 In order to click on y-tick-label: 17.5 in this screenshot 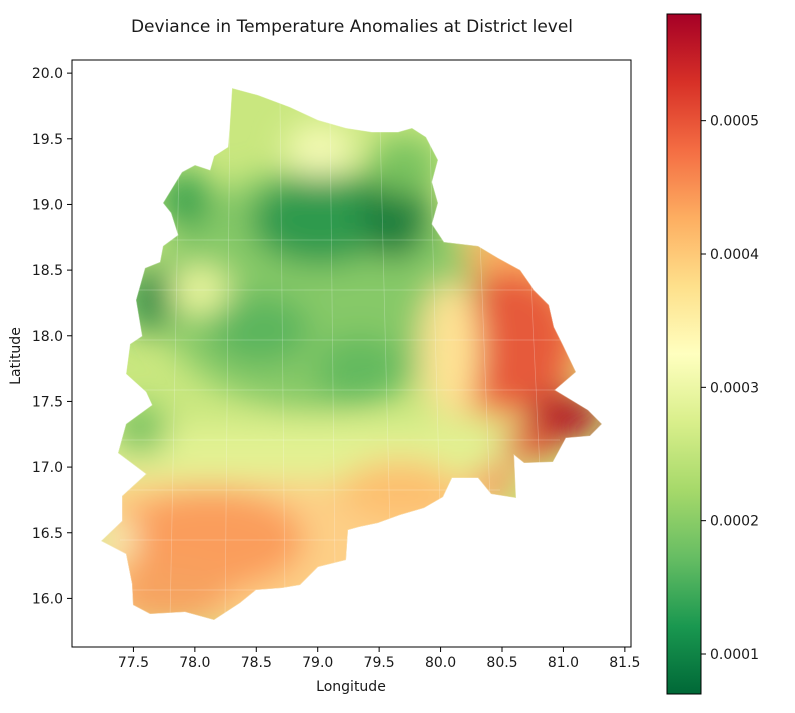, I will do `click(47, 402)`.